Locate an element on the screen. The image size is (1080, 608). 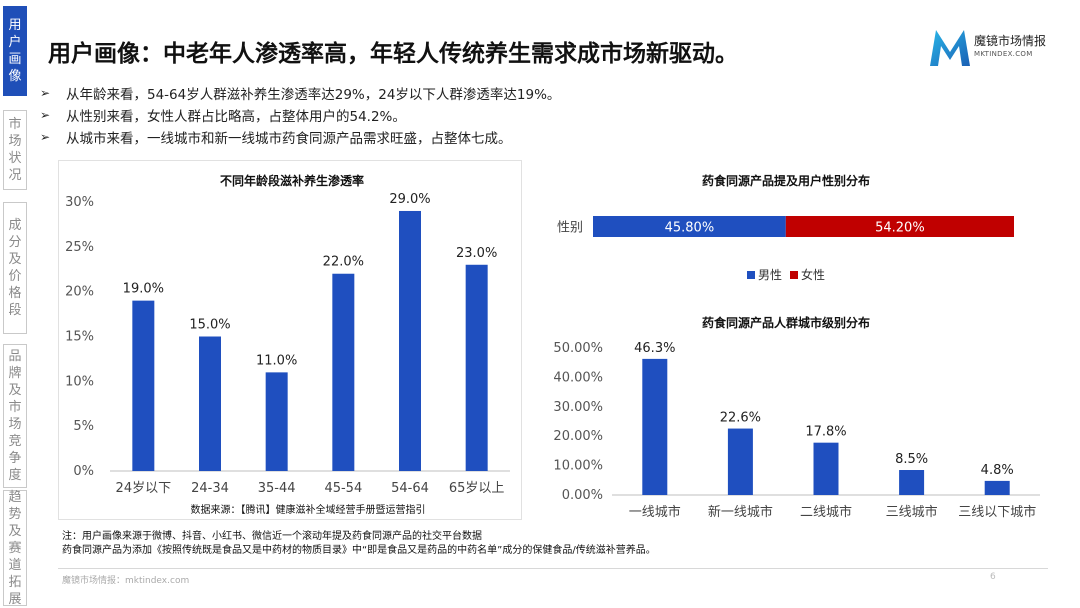
y-tick-label: 15% is located at coordinates (79, 337).